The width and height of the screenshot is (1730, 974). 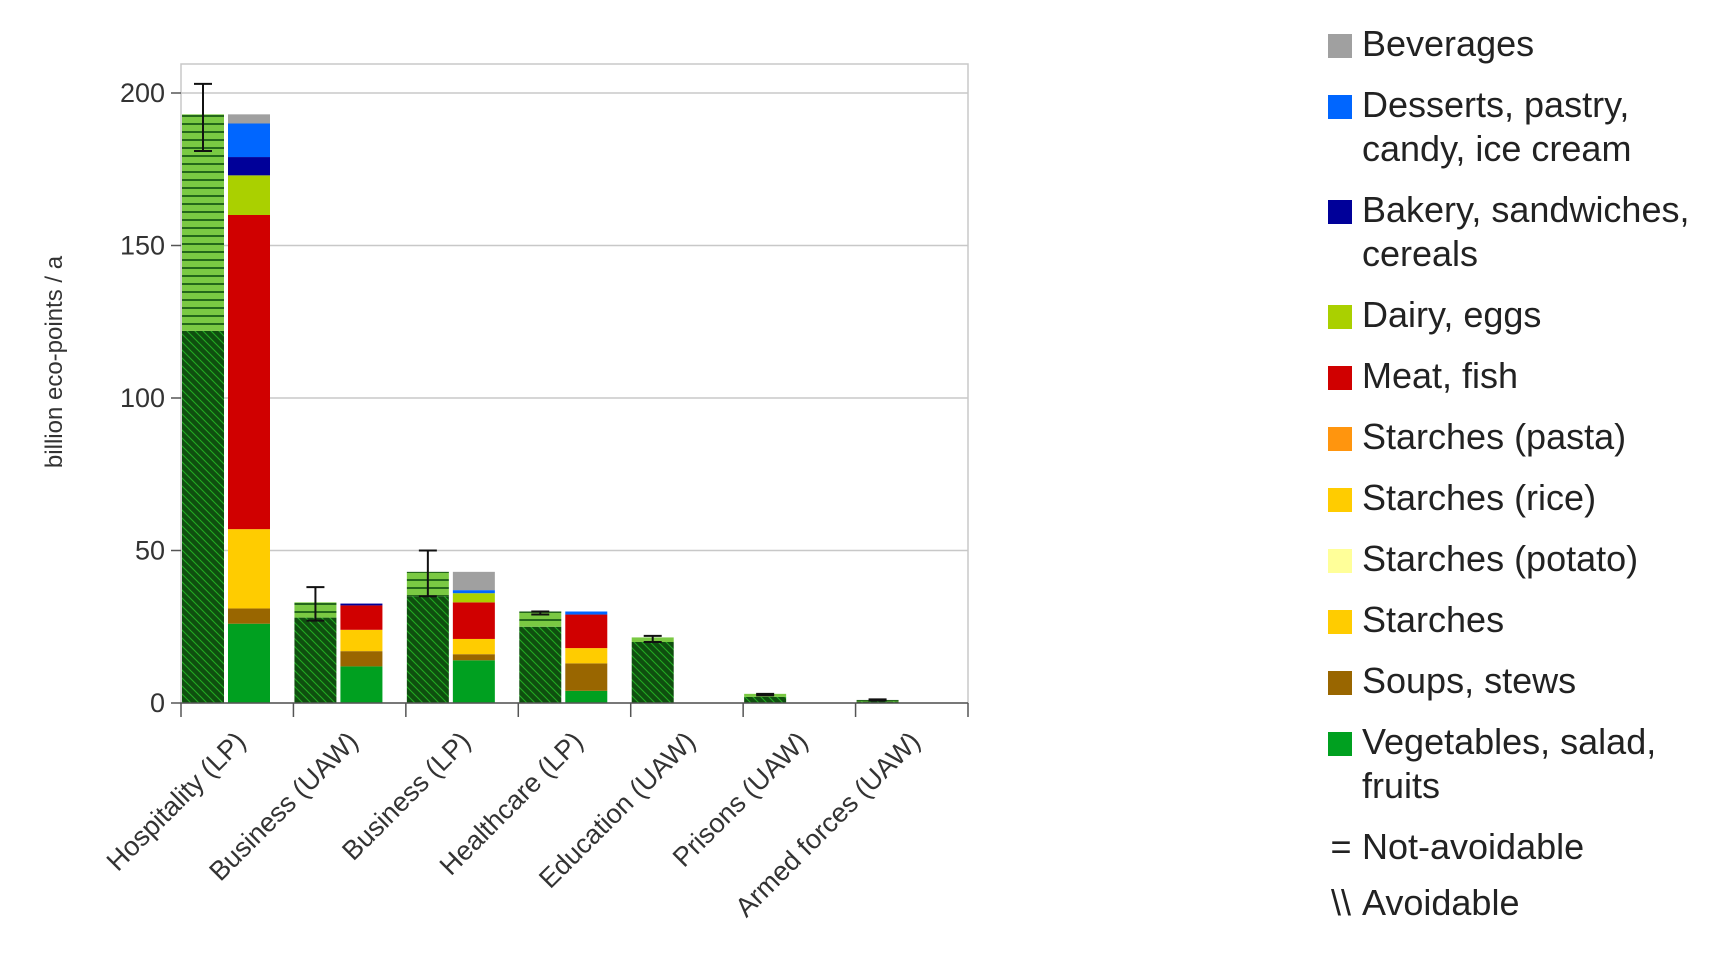 I want to click on legend-item: Vegetables, salad, fruits, so click(x=1528, y=764).